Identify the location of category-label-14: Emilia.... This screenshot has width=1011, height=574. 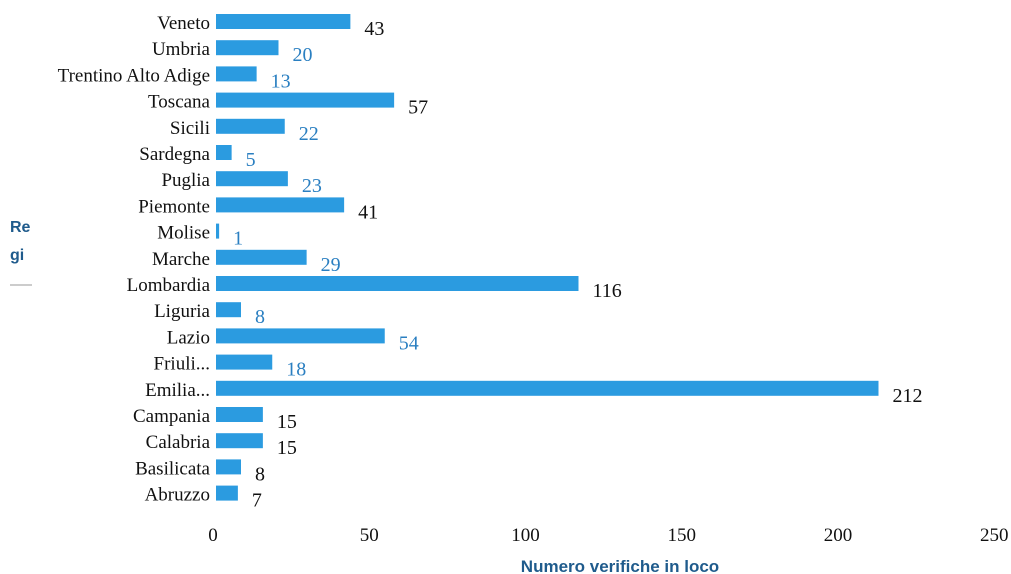
(177, 390).